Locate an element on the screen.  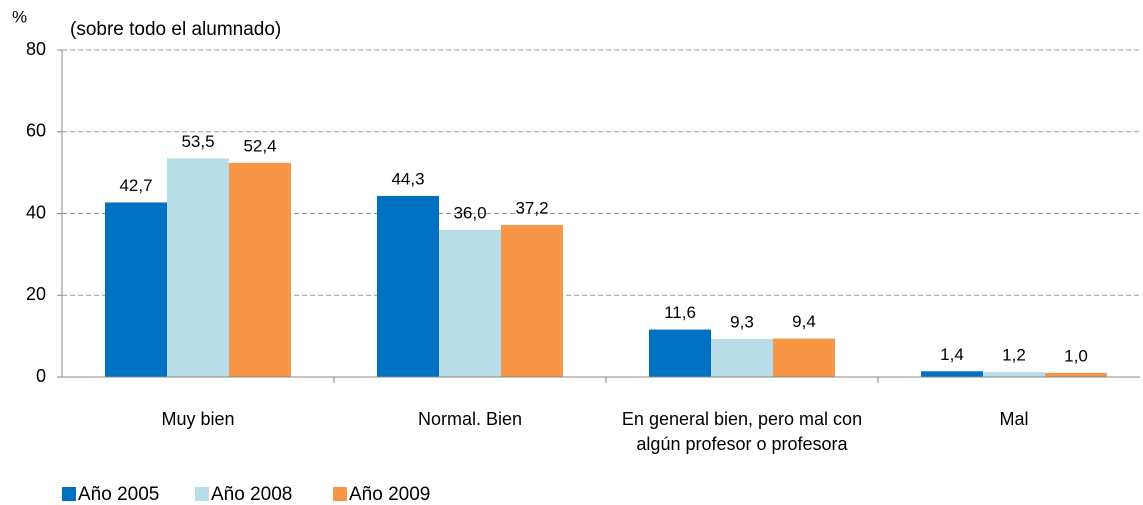
data-label: 1,2 is located at coordinates (1014, 355).